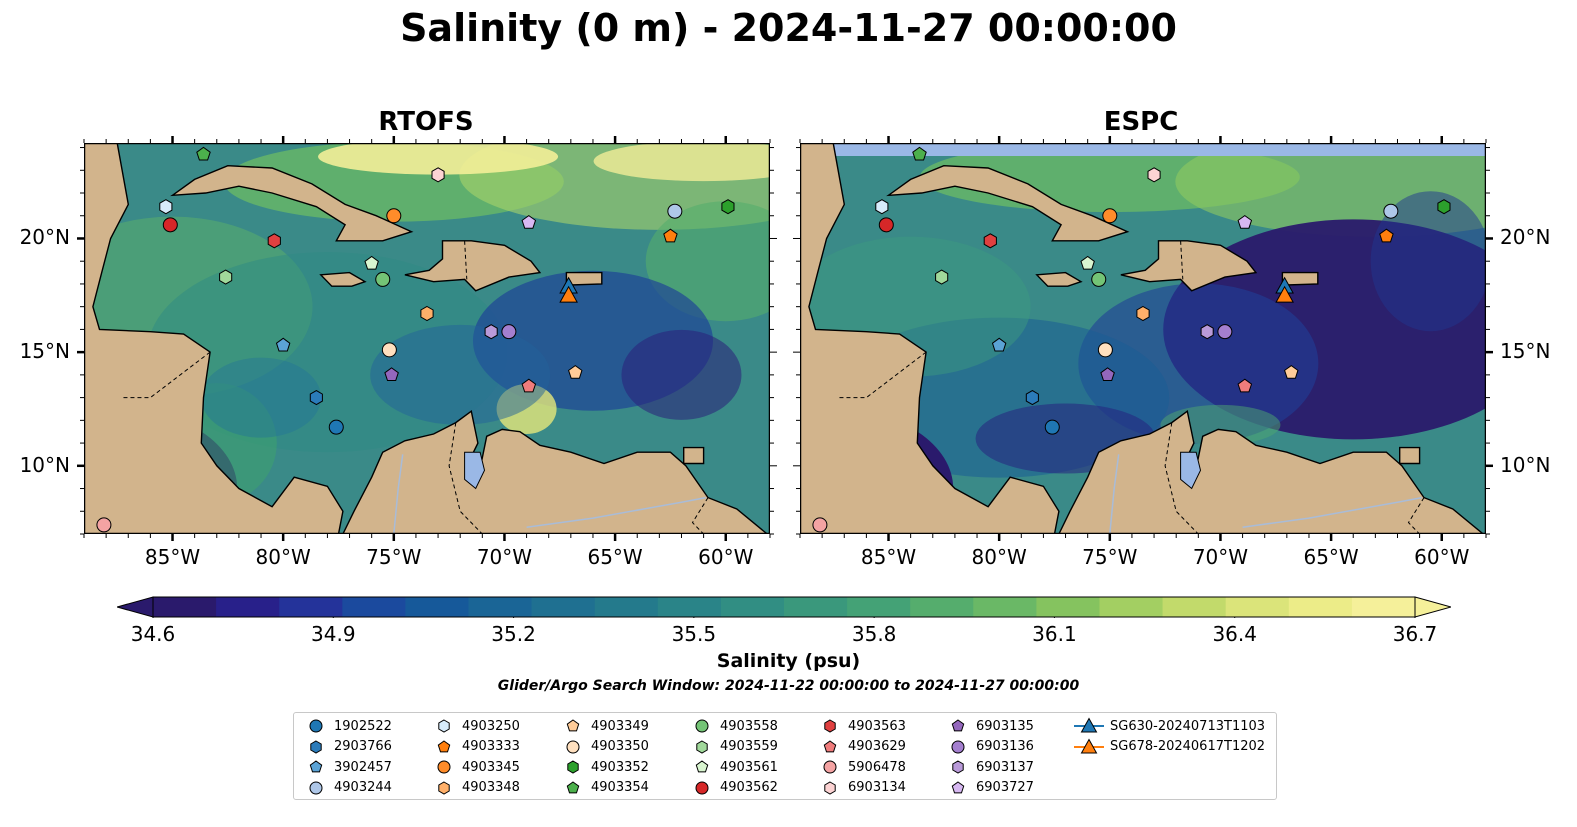 The image size is (1577, 827). I want to click on legend-item-label: 6903727, so click(1005, 787).